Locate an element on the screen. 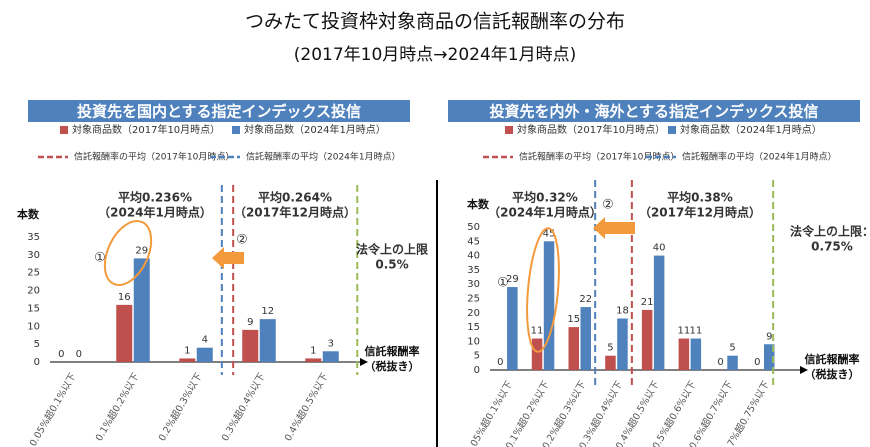 The image size is (870, 447). reference-label: 法令上の上限 is located at coordinates (392, 249).